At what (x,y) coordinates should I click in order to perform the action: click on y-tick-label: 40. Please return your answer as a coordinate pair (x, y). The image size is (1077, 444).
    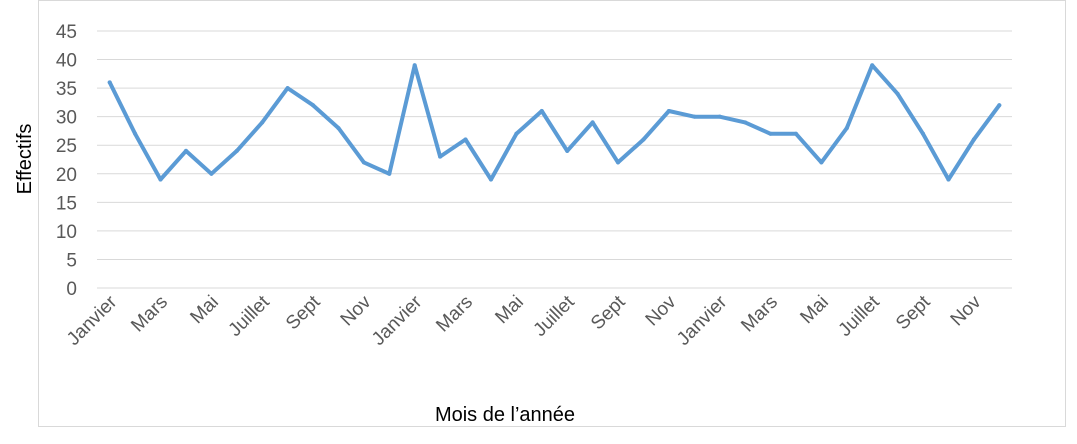
    Looking at the image, I should click on (66, 61).